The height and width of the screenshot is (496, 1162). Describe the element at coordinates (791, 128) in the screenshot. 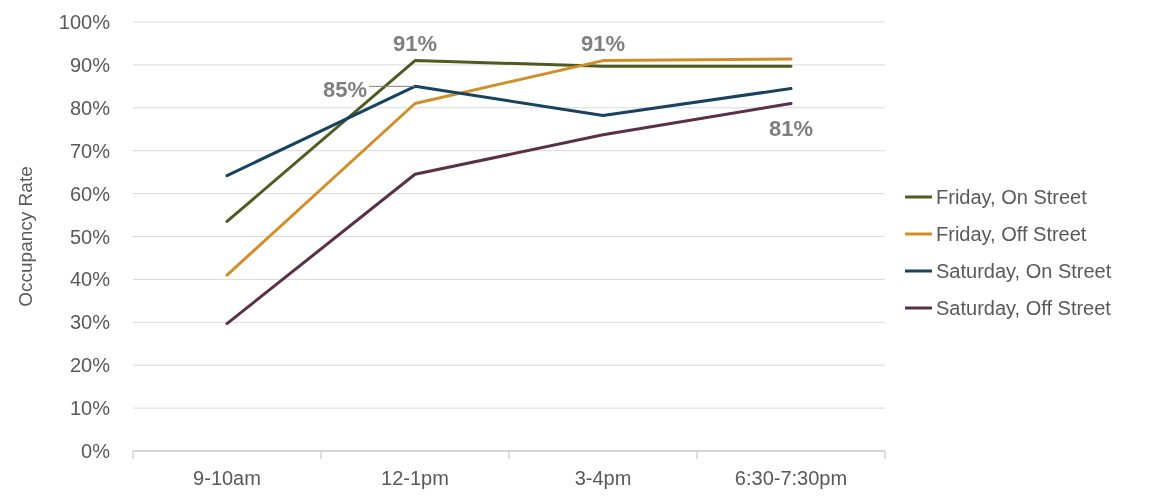

I see `data-label: 81%` at that location.